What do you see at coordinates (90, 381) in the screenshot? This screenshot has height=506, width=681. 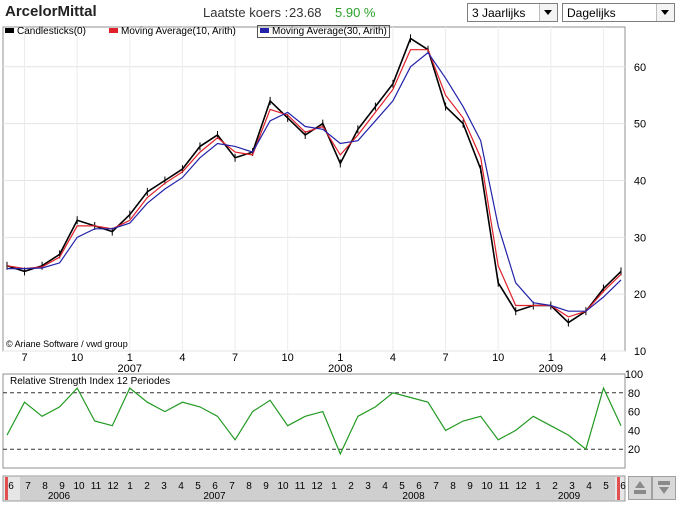 I see `rsi-title: Relative Strength Index 12 Periodes` at bounding box center [90, 381].